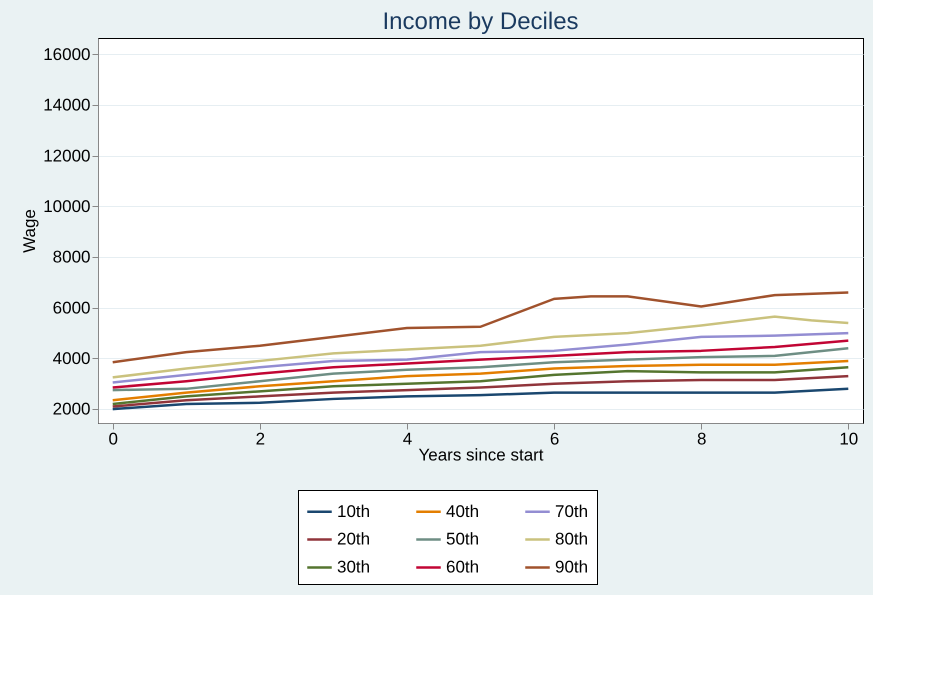 The height and width of the screenshot is (692, 949). I want to click on chart-title: Income by Deciles, so click(480, 21).